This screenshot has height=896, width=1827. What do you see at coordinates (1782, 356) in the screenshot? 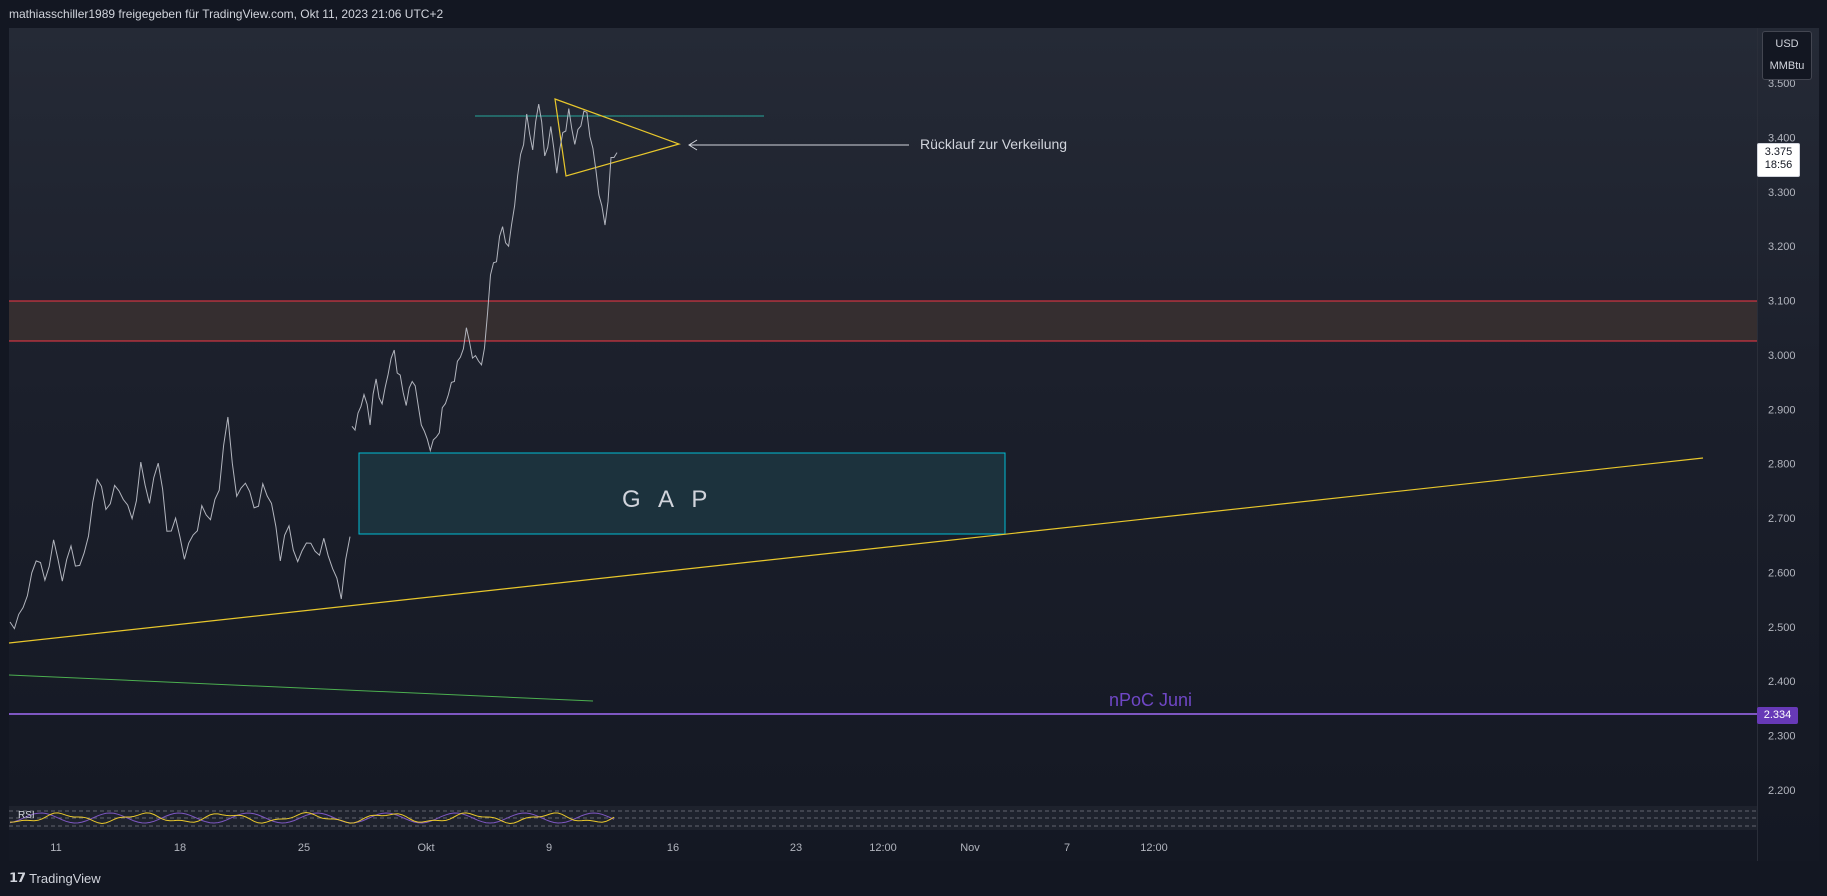
I see `y-tick-label: 3.000` at bounding box center [1782, 356].